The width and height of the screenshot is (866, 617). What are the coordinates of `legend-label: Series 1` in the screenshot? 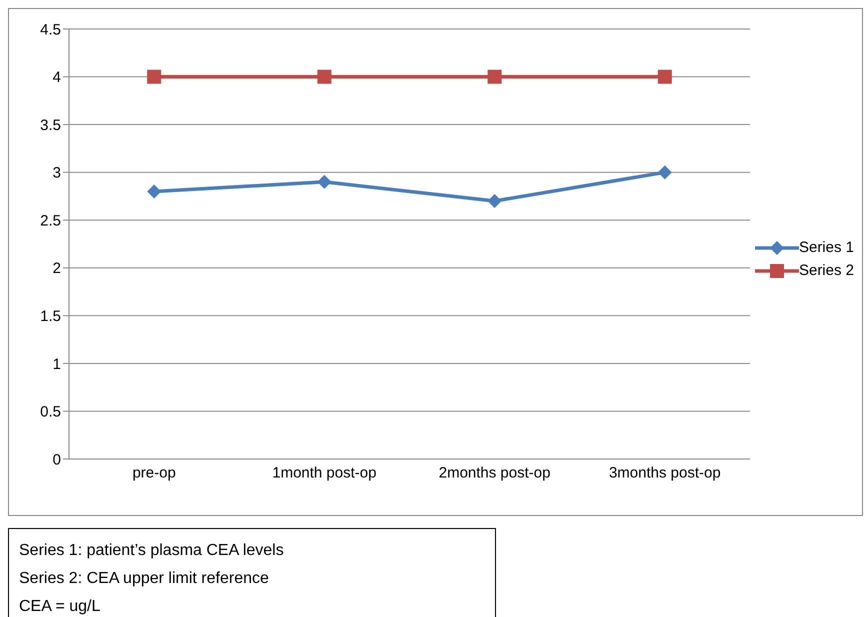 It's located at (826, 247).